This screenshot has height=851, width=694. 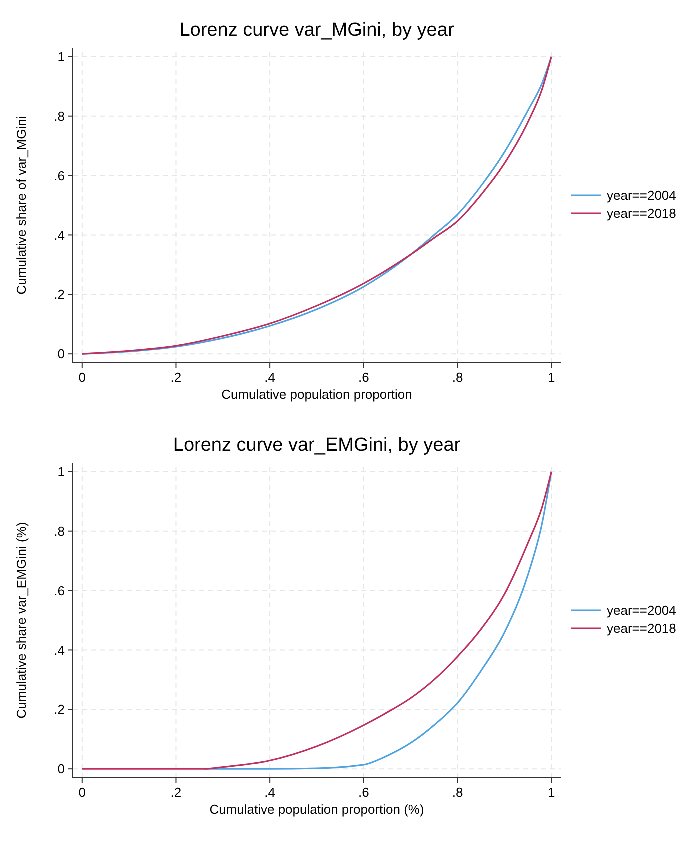 I want to click on x-axis-title: Cumulative population proportion (%), so click(x=317, y=809).